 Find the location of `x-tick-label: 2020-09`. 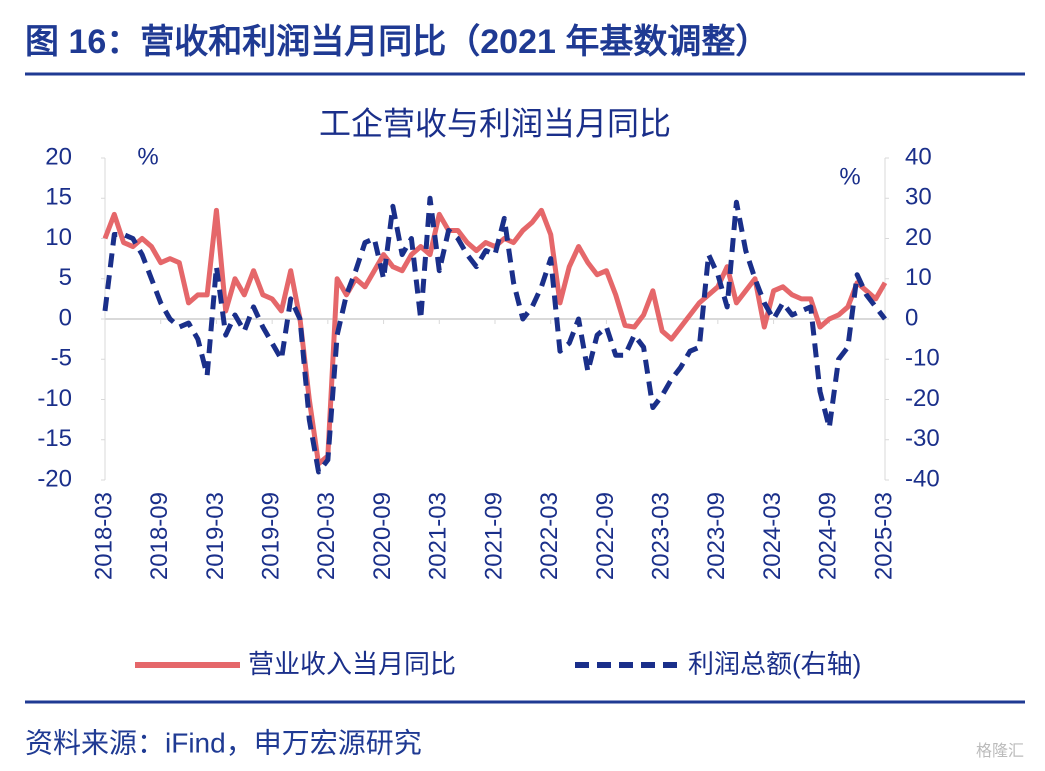

x-tick-label: 2020-09 is located at coordinates (382, 536).